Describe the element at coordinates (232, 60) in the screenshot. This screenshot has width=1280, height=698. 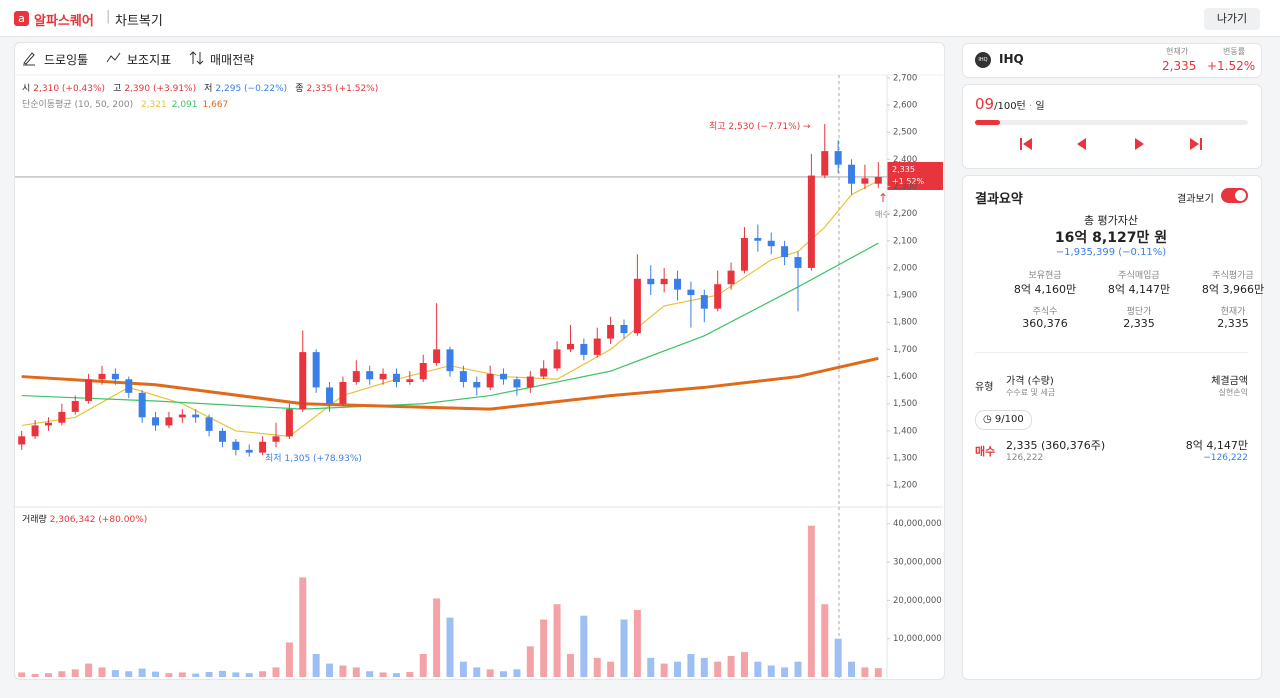
I see `toolbar-item: 매매전략` at that location.